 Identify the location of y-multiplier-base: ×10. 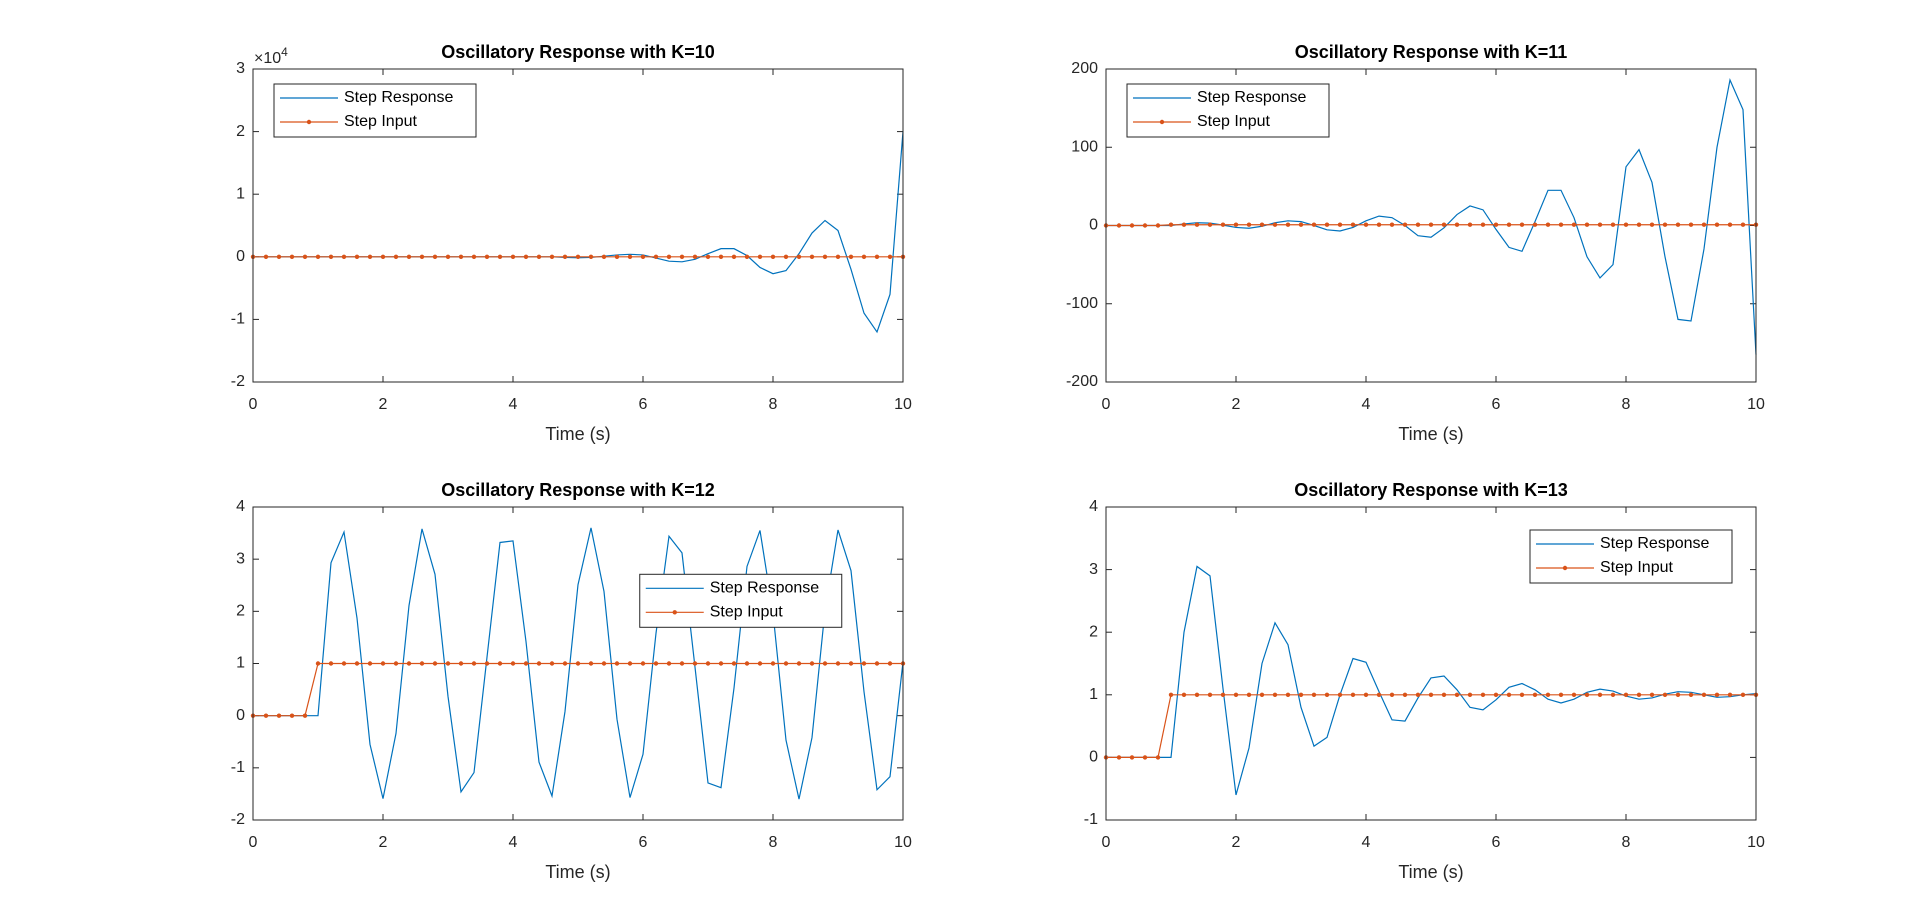
(267, 58).